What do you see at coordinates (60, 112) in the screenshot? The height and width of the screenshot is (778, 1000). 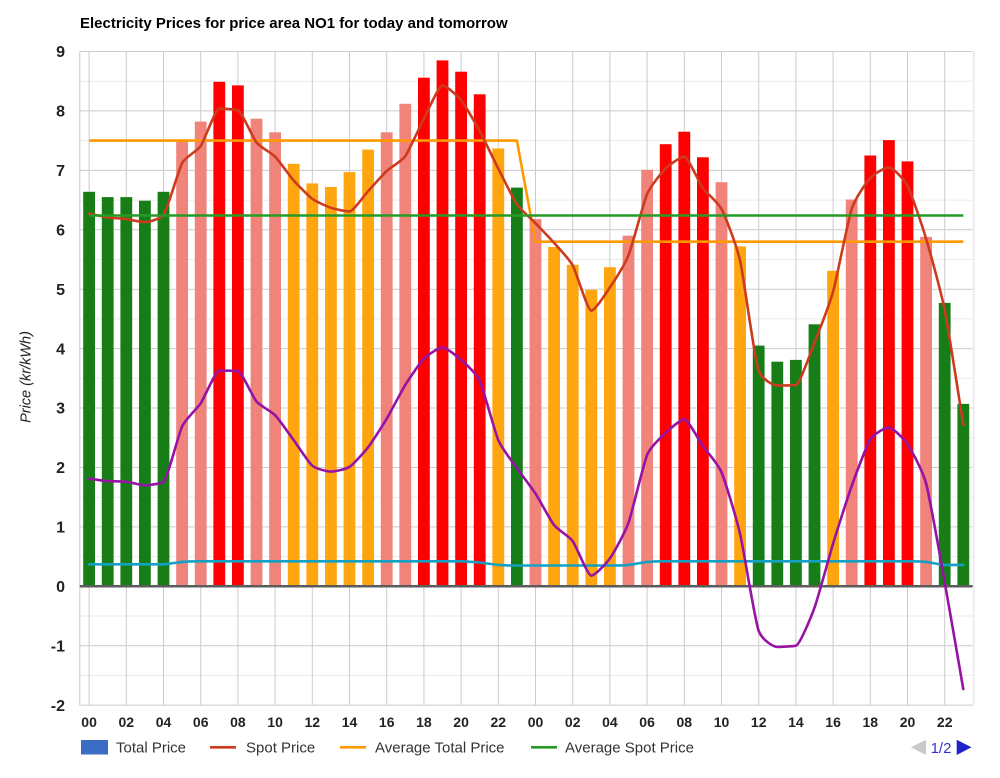 I see `svg-text: 8` at bounding box center [60, 112].